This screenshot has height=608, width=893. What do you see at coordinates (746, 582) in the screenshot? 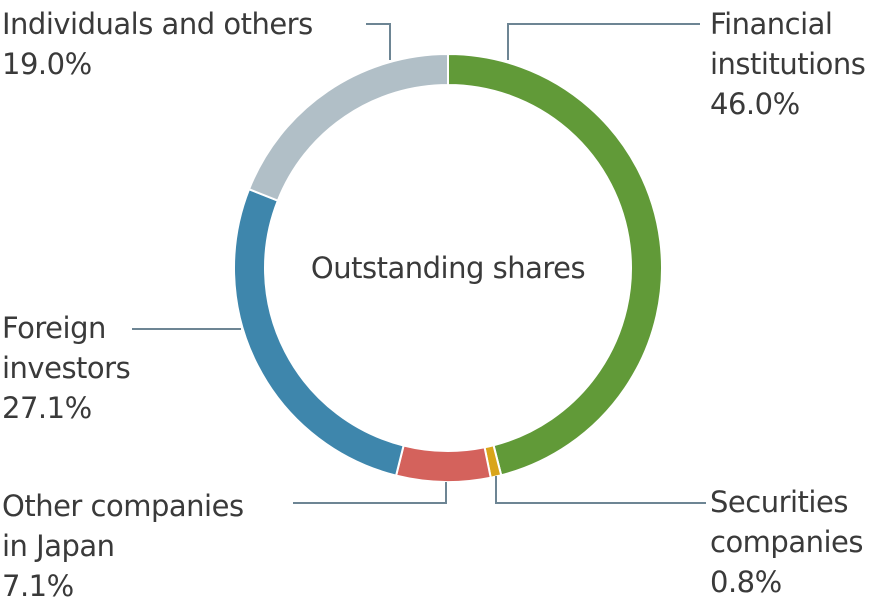
I see `value-securities-companies: 0.8%` at bounding box center [746, 582].